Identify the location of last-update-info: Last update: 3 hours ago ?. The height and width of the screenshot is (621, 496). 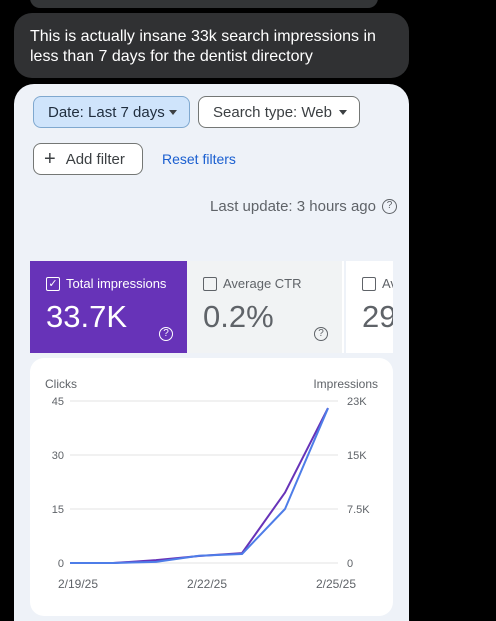
(303, 206).